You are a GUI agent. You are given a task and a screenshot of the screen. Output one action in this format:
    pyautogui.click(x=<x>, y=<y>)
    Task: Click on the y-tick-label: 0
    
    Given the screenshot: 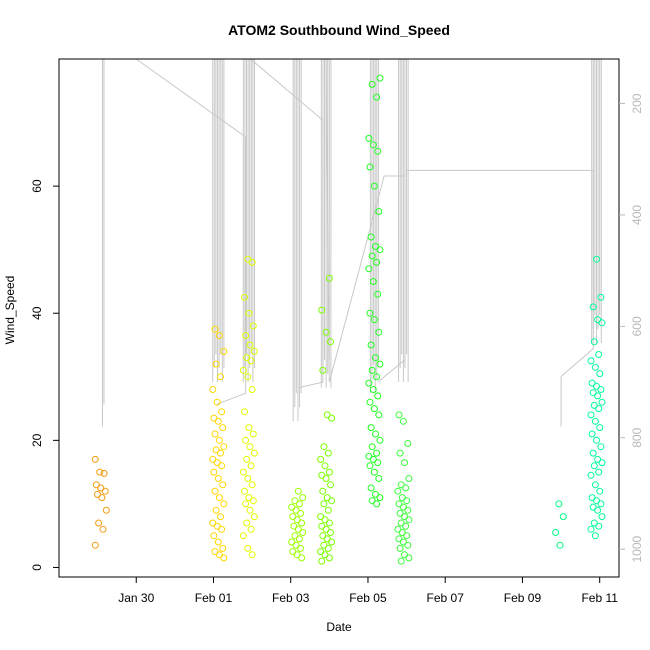 What is the action you would take?
    pyautogui.click(x=37, y=567)
    